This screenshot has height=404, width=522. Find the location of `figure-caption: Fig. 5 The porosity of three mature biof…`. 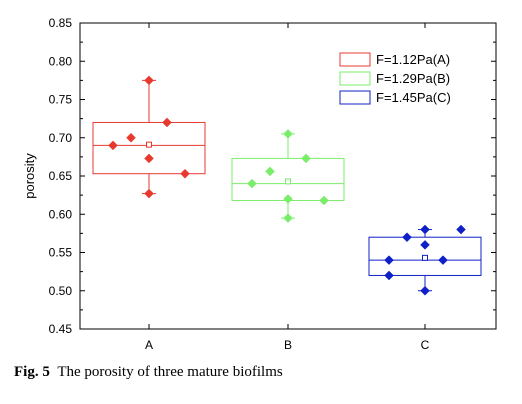

figure-caption: Fig. 5 The porosity of three mature biof… is located at coordinates (148, 372).